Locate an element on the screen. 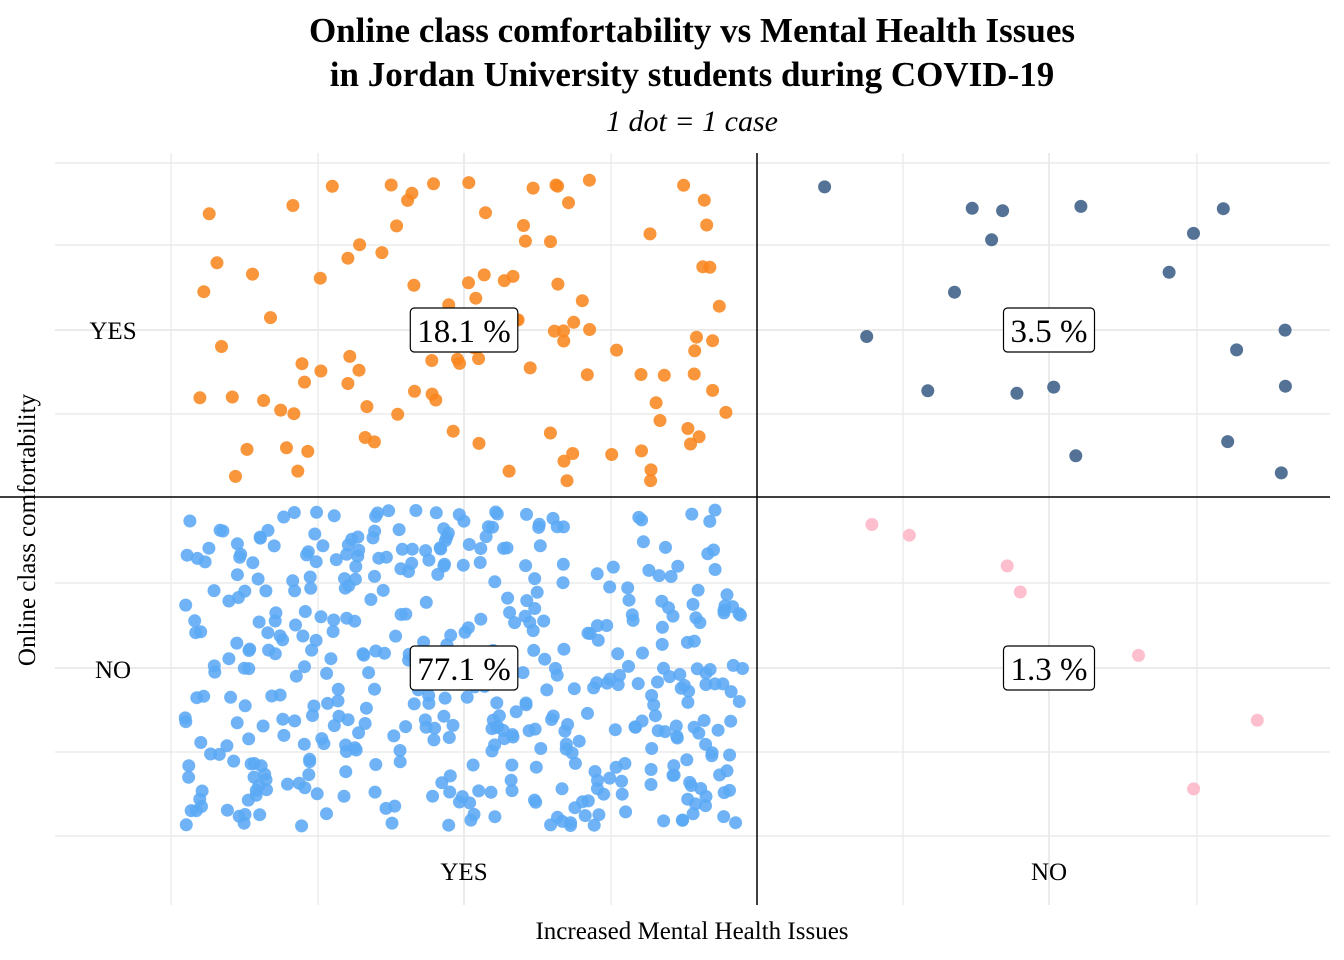 The width and height of the screenshot is (1344, 960). y-axis-title: Online class comfortability is located at coordinates (27, 529).